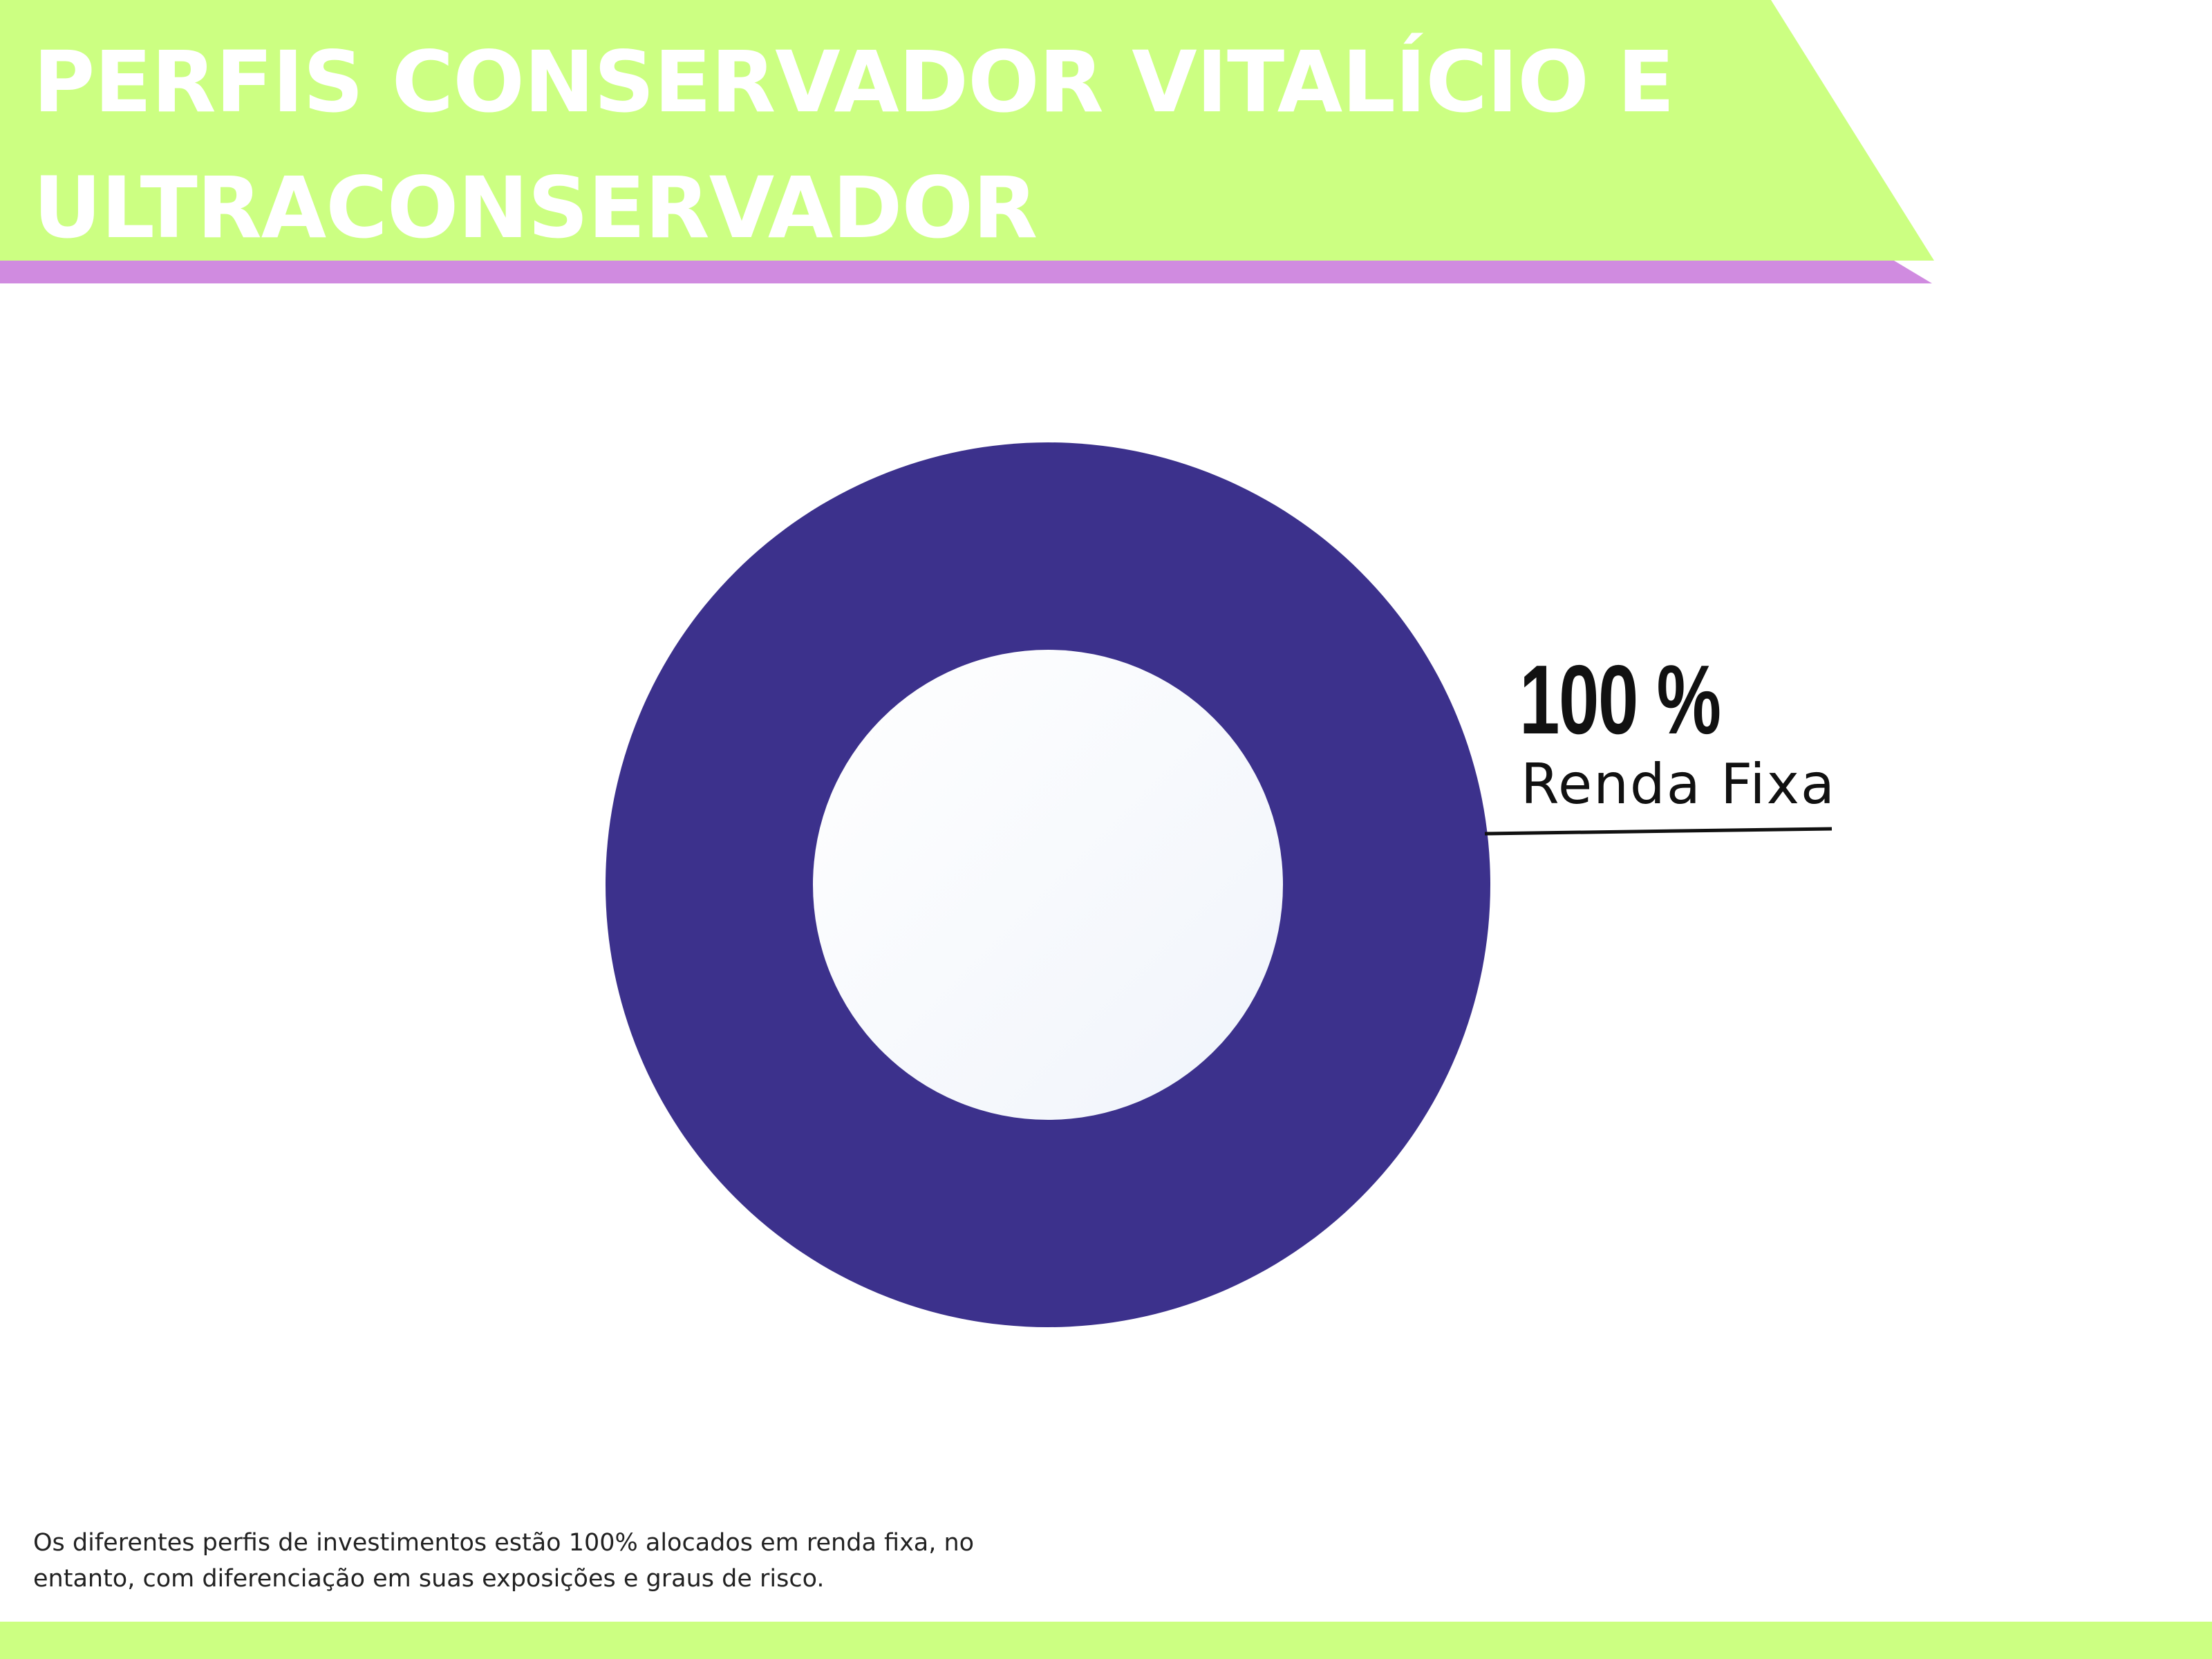 The height and width of the screenshot is (1659, 2212). I want to click on donut-hole, so click(1048, 885).